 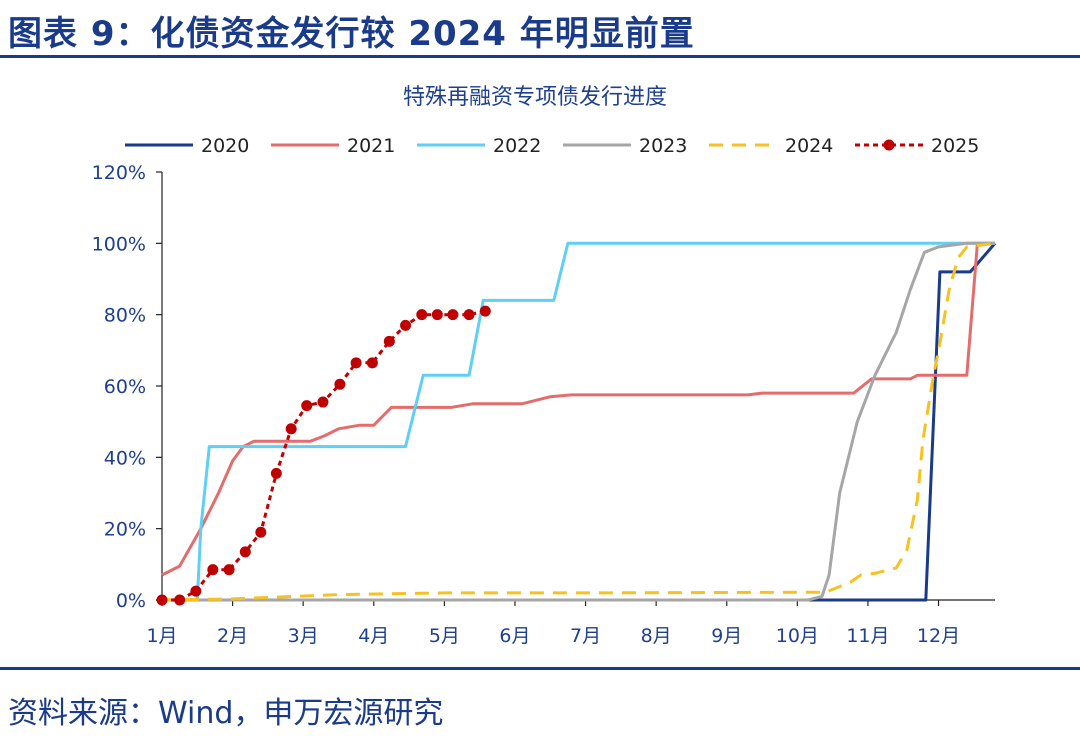 I want to click on y-tick-label: 0%, so click(x=131, y=601).